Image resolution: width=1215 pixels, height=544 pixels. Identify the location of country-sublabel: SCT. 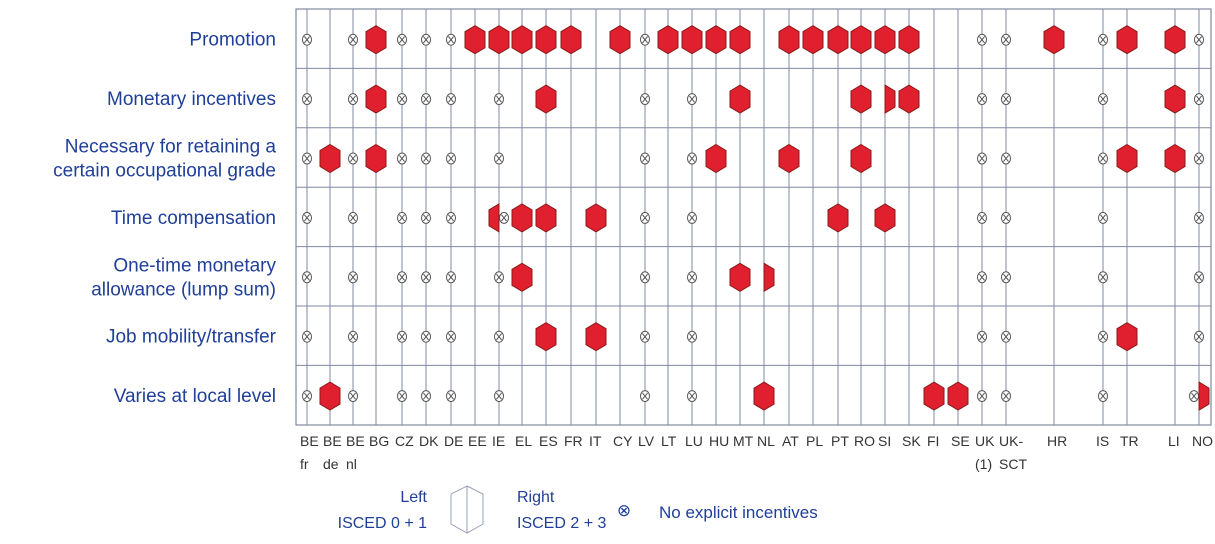
(1013, 464).